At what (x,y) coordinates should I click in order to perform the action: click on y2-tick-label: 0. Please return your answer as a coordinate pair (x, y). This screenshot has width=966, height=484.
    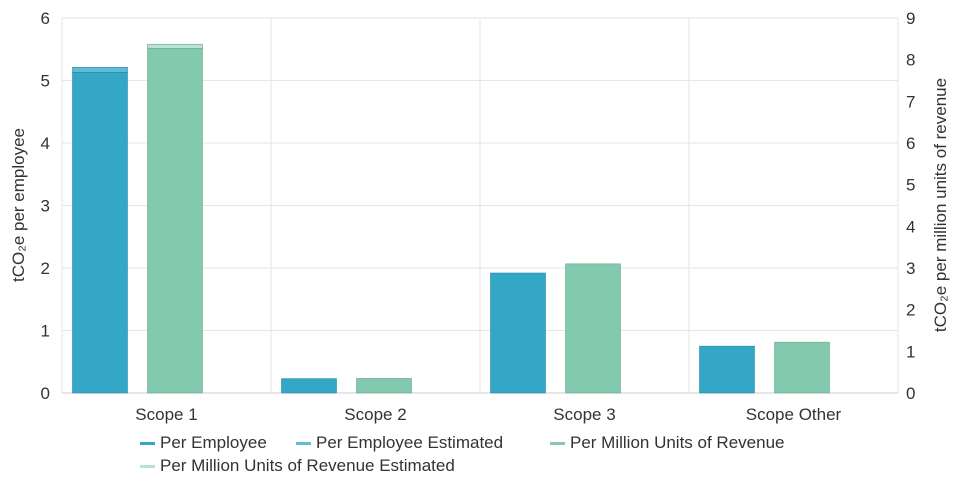
    Looking at the image, I should click on (910, 393).